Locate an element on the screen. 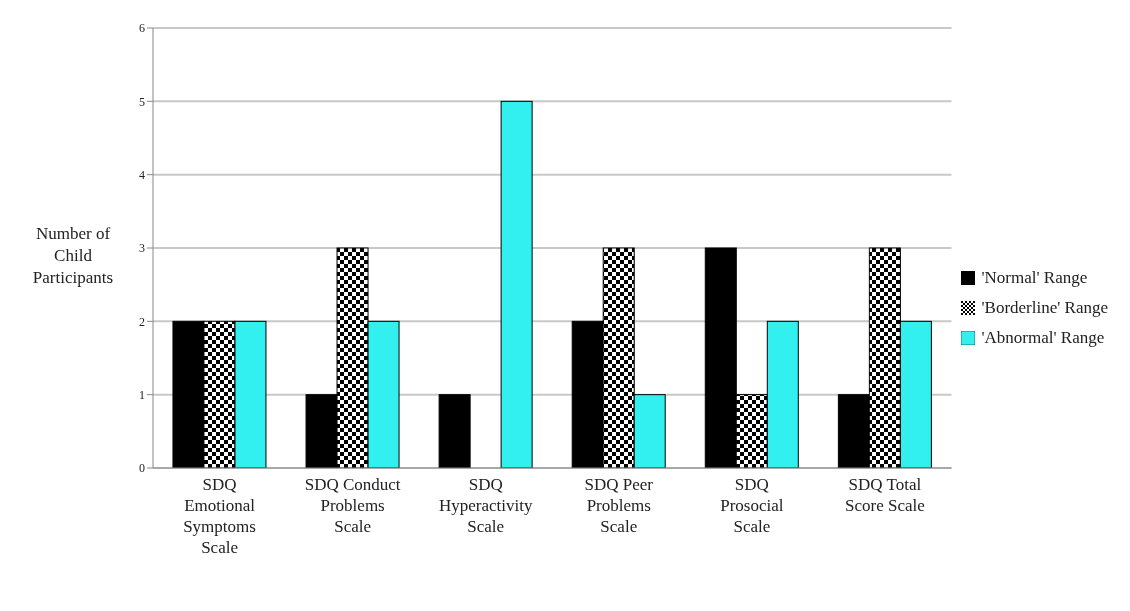 This screenshot has height=611, width=1130. x-tick-label: SDQ Total Score Scale is located at coordinates (885, 495).